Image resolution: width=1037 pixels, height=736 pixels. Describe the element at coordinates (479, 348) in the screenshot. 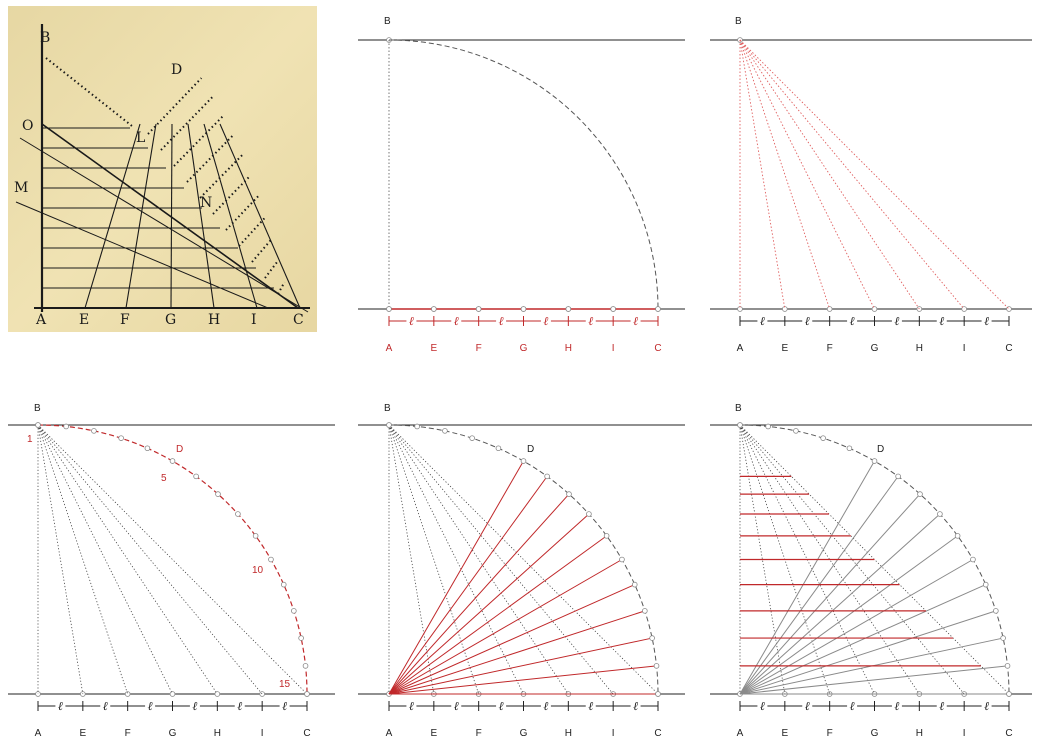

I see `bottom-label-f: F` at that location.